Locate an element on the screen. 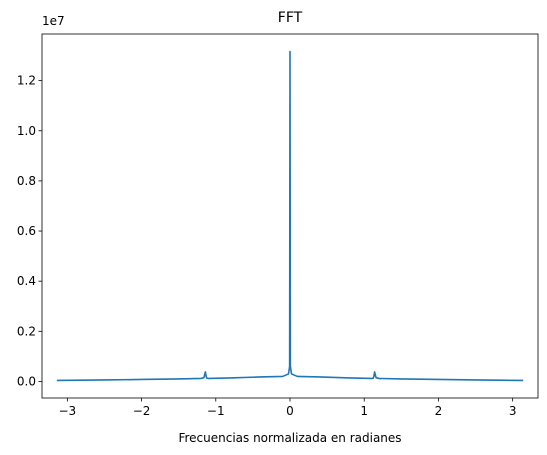 This screenshot has height=455, width=547. x-tick-label: 1 is located at coordinates (364, 411).